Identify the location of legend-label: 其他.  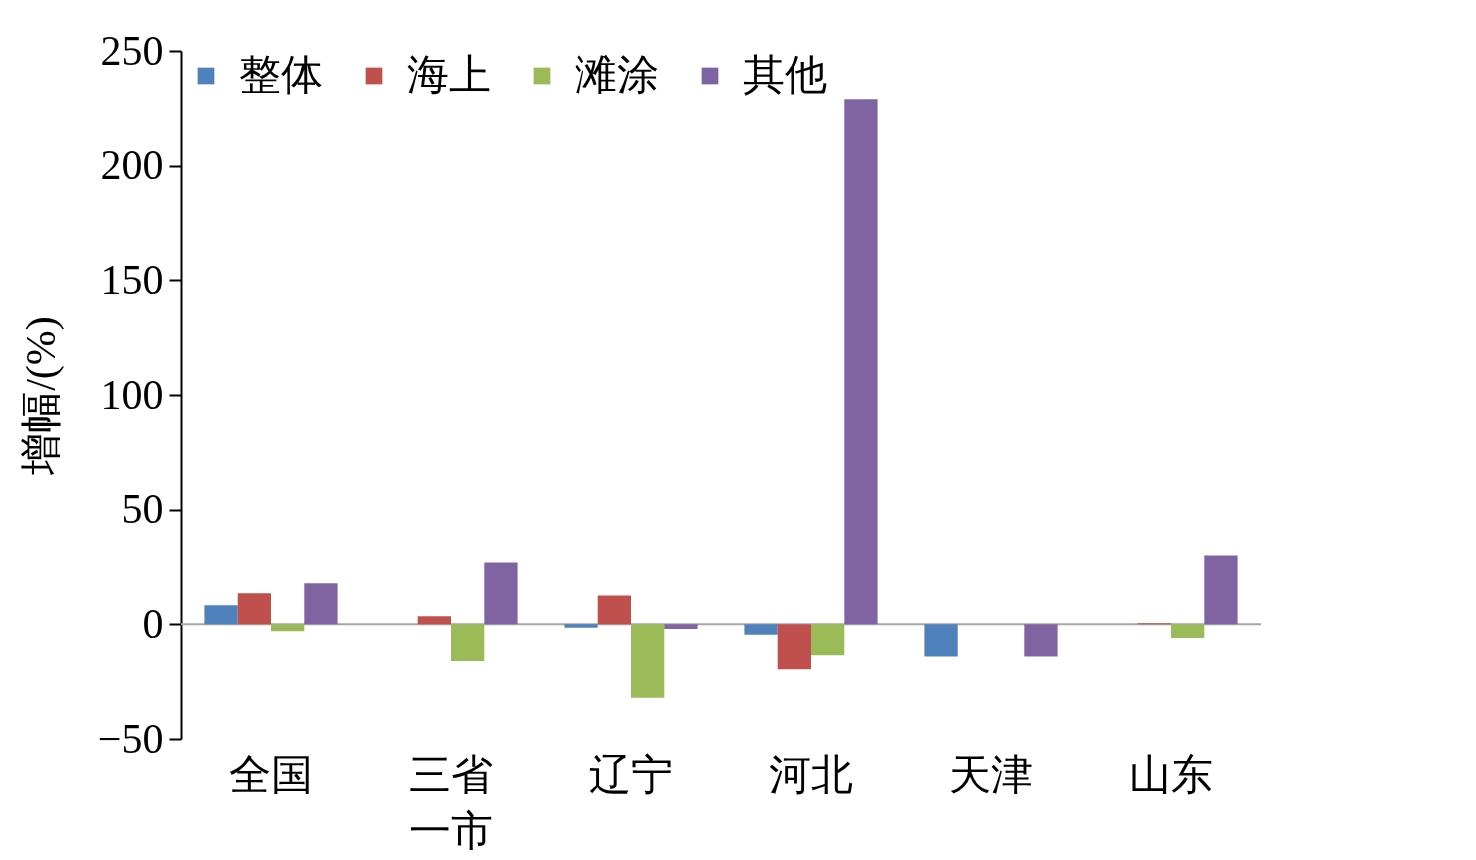
(785, 75).